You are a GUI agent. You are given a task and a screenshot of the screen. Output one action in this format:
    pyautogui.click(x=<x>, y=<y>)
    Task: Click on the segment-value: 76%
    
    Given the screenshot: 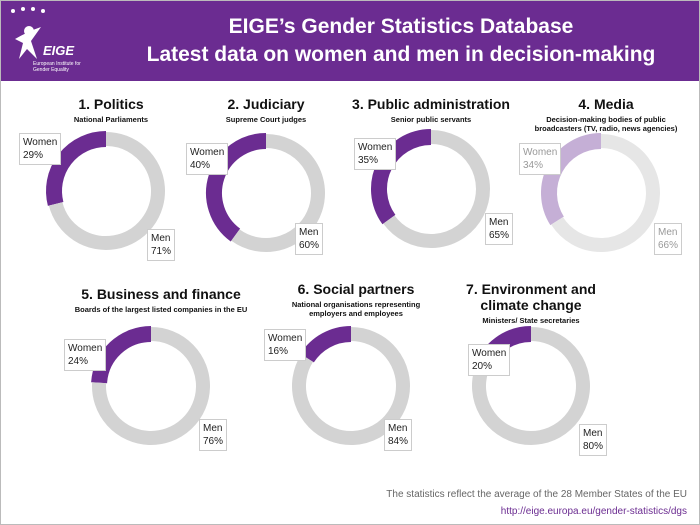 What is the action you would take?
    pyautogui.click(x=213, y=441)
    